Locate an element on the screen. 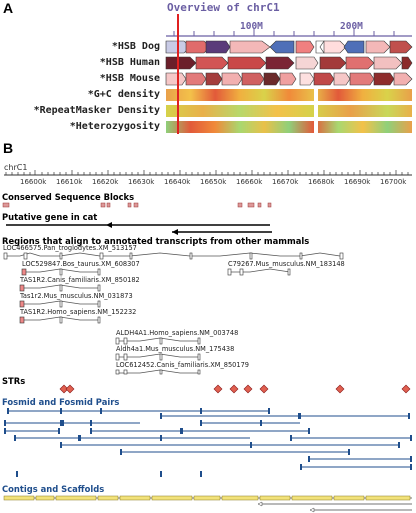 The height and width of the screenshot is (513, 416). contigs-label: Contigs and Scaffolds is located at coordinates (53, 489).